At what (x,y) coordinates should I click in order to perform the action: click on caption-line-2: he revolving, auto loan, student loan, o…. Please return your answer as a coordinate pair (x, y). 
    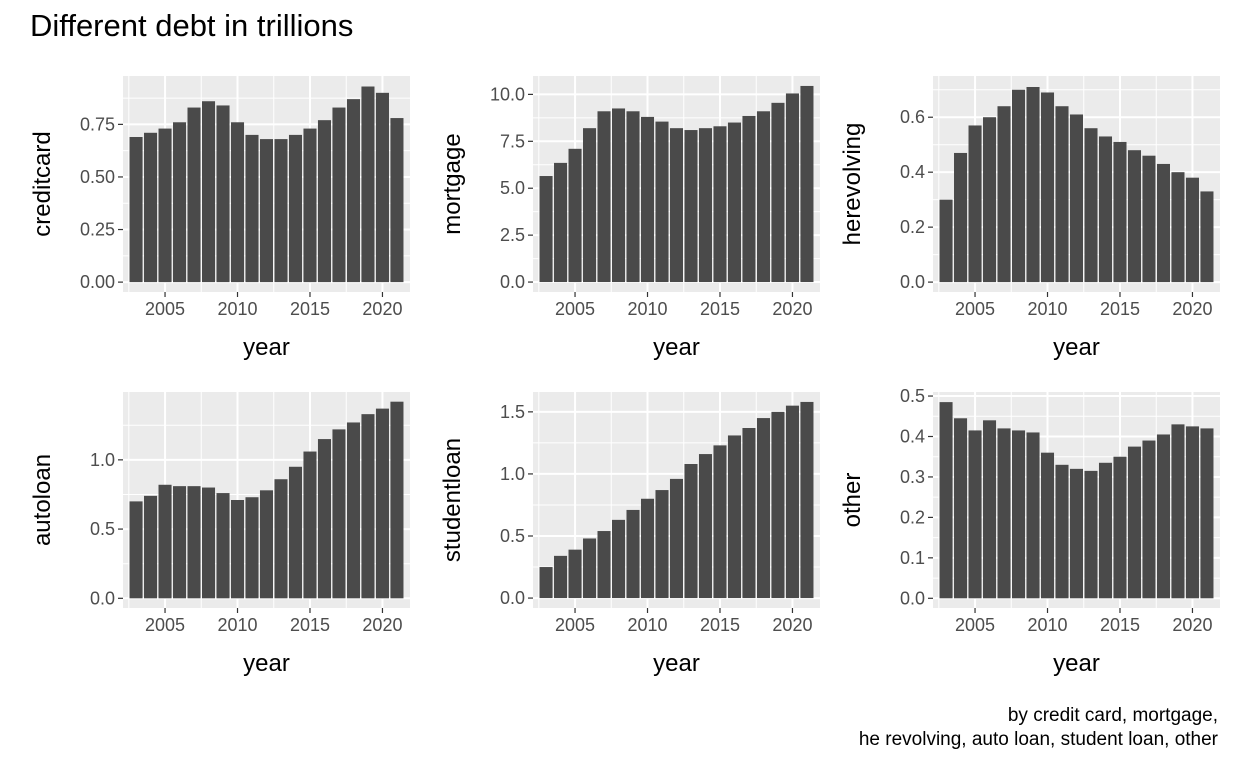
    Looking at the image, I should click on (1038, 739).